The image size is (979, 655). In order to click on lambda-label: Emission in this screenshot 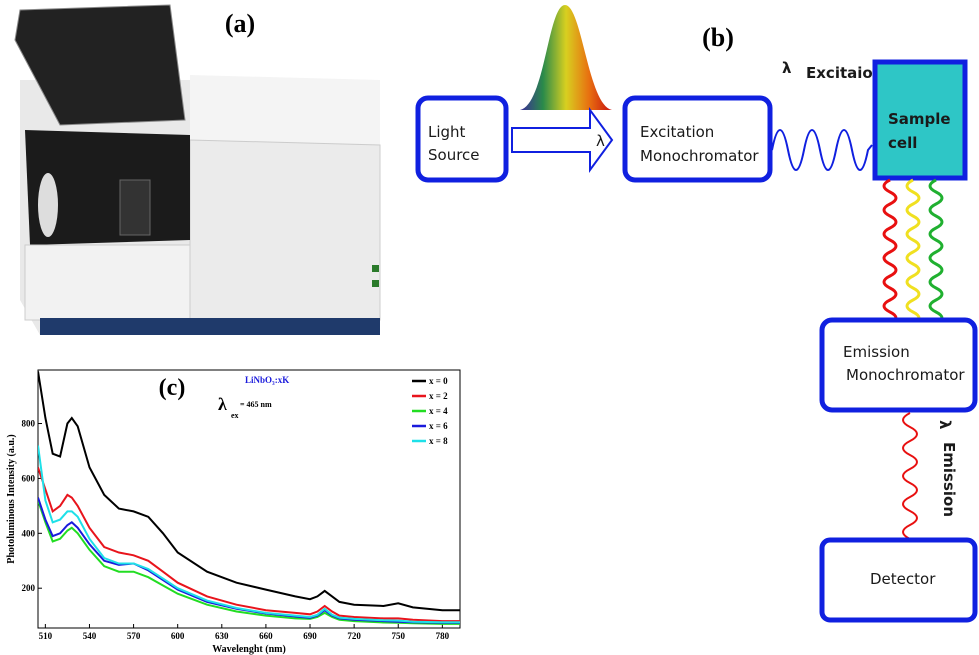, I will do `click(949, 479)`.